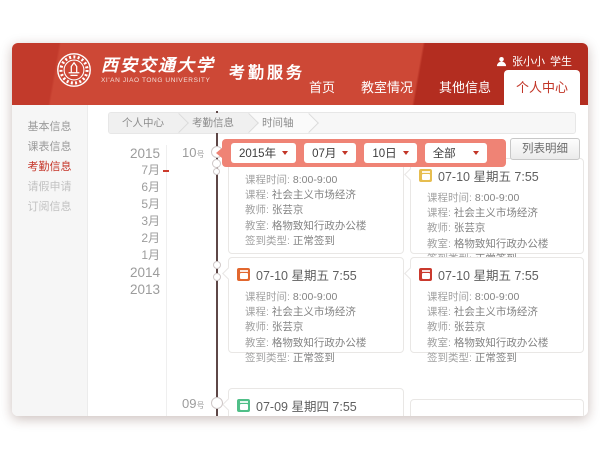 The width and height of the screenshot is (600, 450). What do you see at coordinates (144, 289) in the screenshot?
I see `timeline-year-2013: 2013` at bounding box center [144, 289].